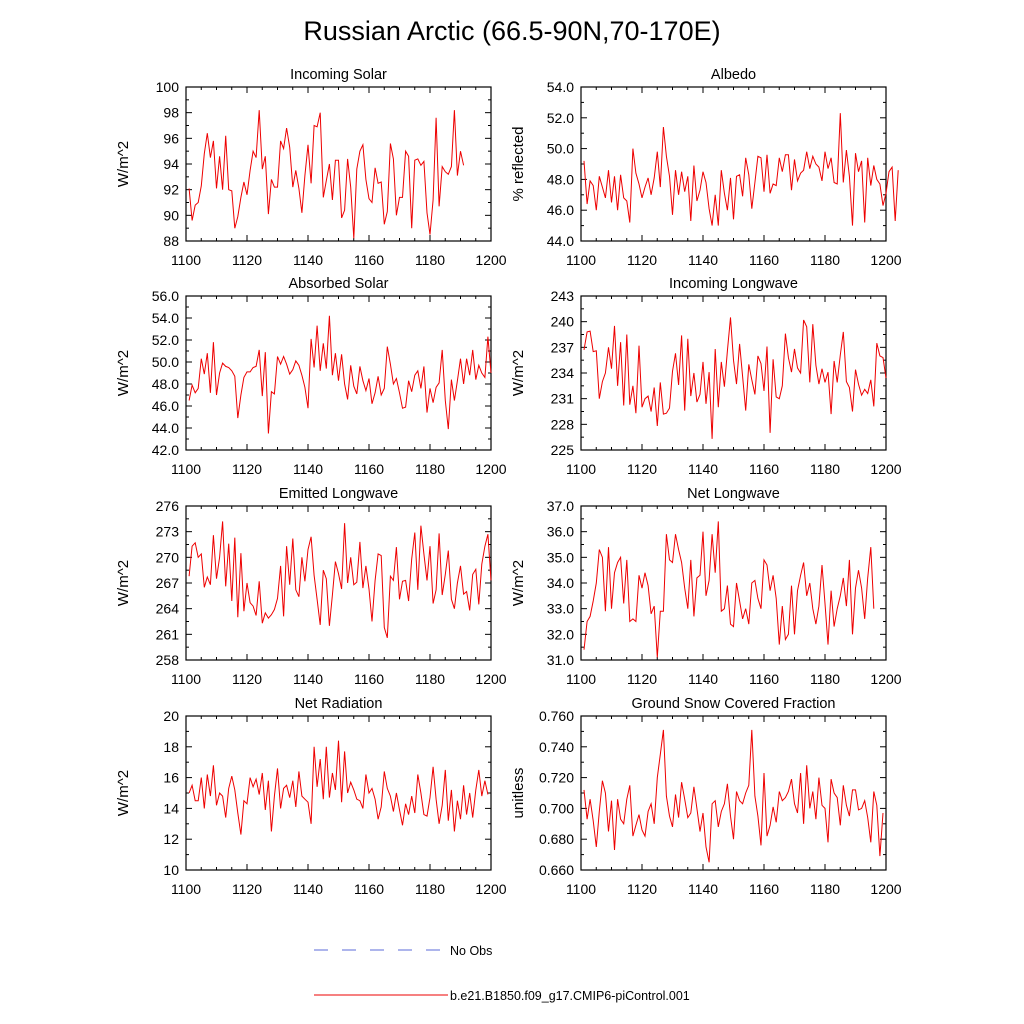 Image resolution: width=1024 pixels, height=1024 pixels. Describe the element at coordinates (556, 870) in the screenshot. I see `ground-snow-covered-fraction-y-tick-label: 0.660` at that location.